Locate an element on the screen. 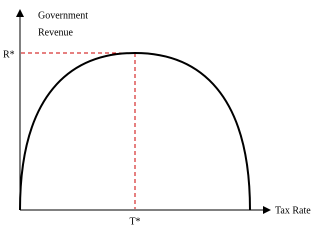 This screenshot has width=327, height=240. x-axis-label: Tax Rate is located at coordinates (293, 210).